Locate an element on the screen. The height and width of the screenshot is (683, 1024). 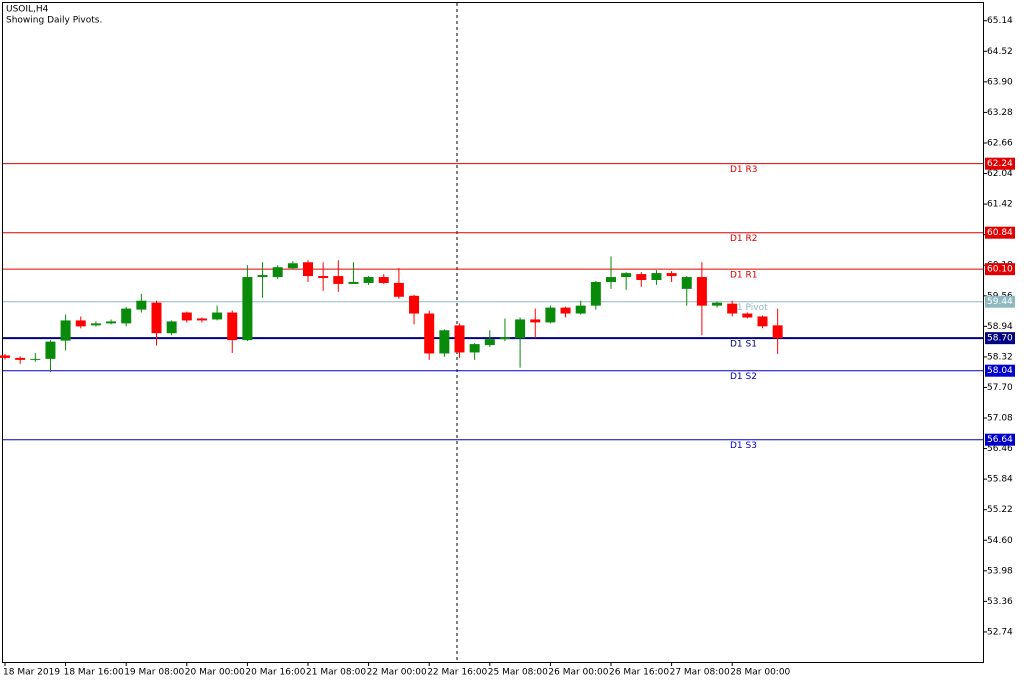
x-tick-label: 26 Mar 00:00 is located at coordinates (578, 673).